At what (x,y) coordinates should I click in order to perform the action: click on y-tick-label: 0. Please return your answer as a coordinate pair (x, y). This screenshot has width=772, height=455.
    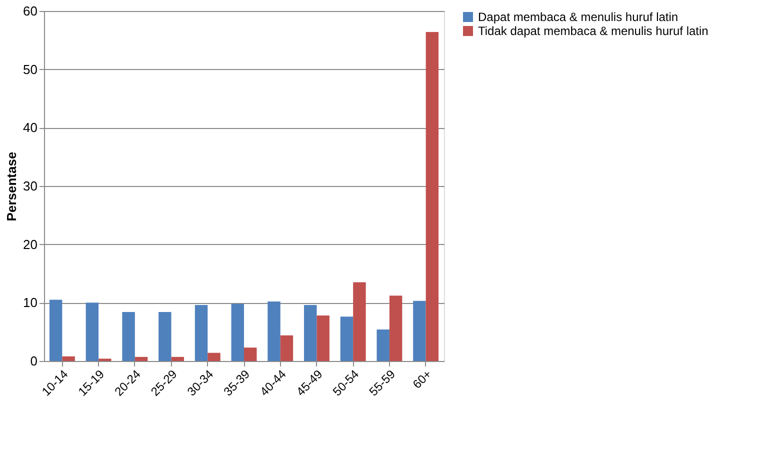
    Looking at the image, I should click on (34, 361).